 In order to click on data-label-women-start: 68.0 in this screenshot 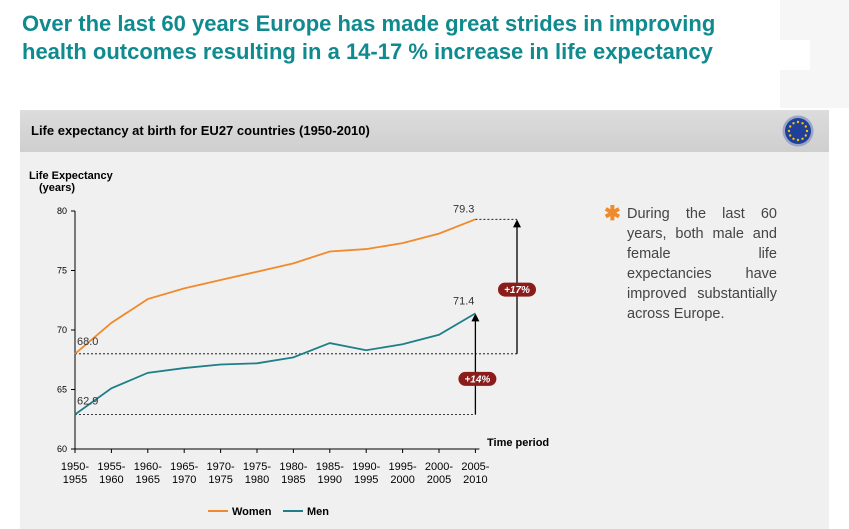, I will do `click(87, 342)`.